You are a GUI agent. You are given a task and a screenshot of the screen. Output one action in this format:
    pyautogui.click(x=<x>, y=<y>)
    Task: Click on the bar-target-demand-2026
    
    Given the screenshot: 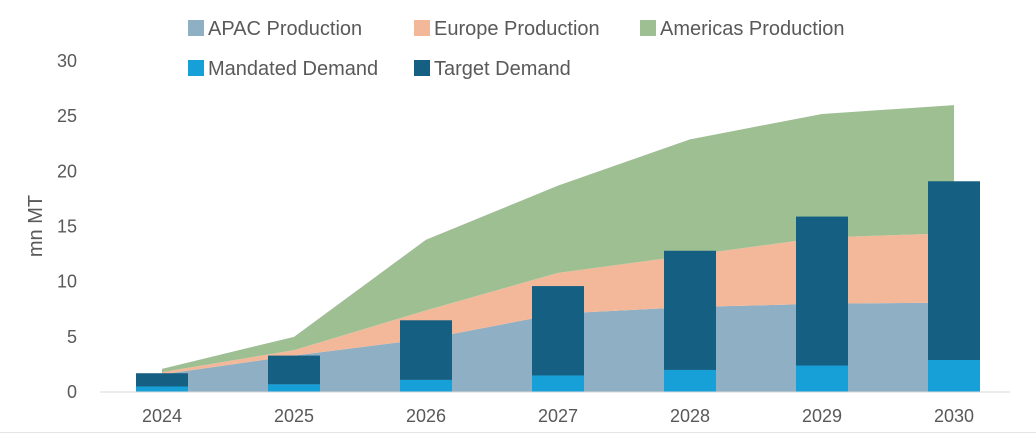 What is the action you would take?
    pyautogui.click(x=426, y=350)
    